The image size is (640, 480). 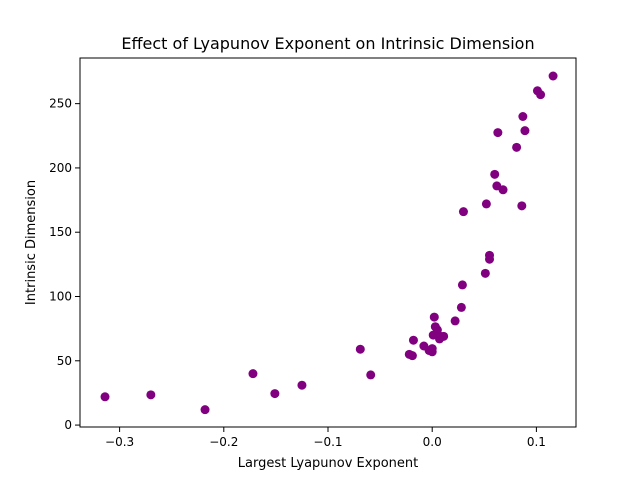 I want to click on y-ticks: 0 50 100 150 200 250, so click(x=64, y=264).